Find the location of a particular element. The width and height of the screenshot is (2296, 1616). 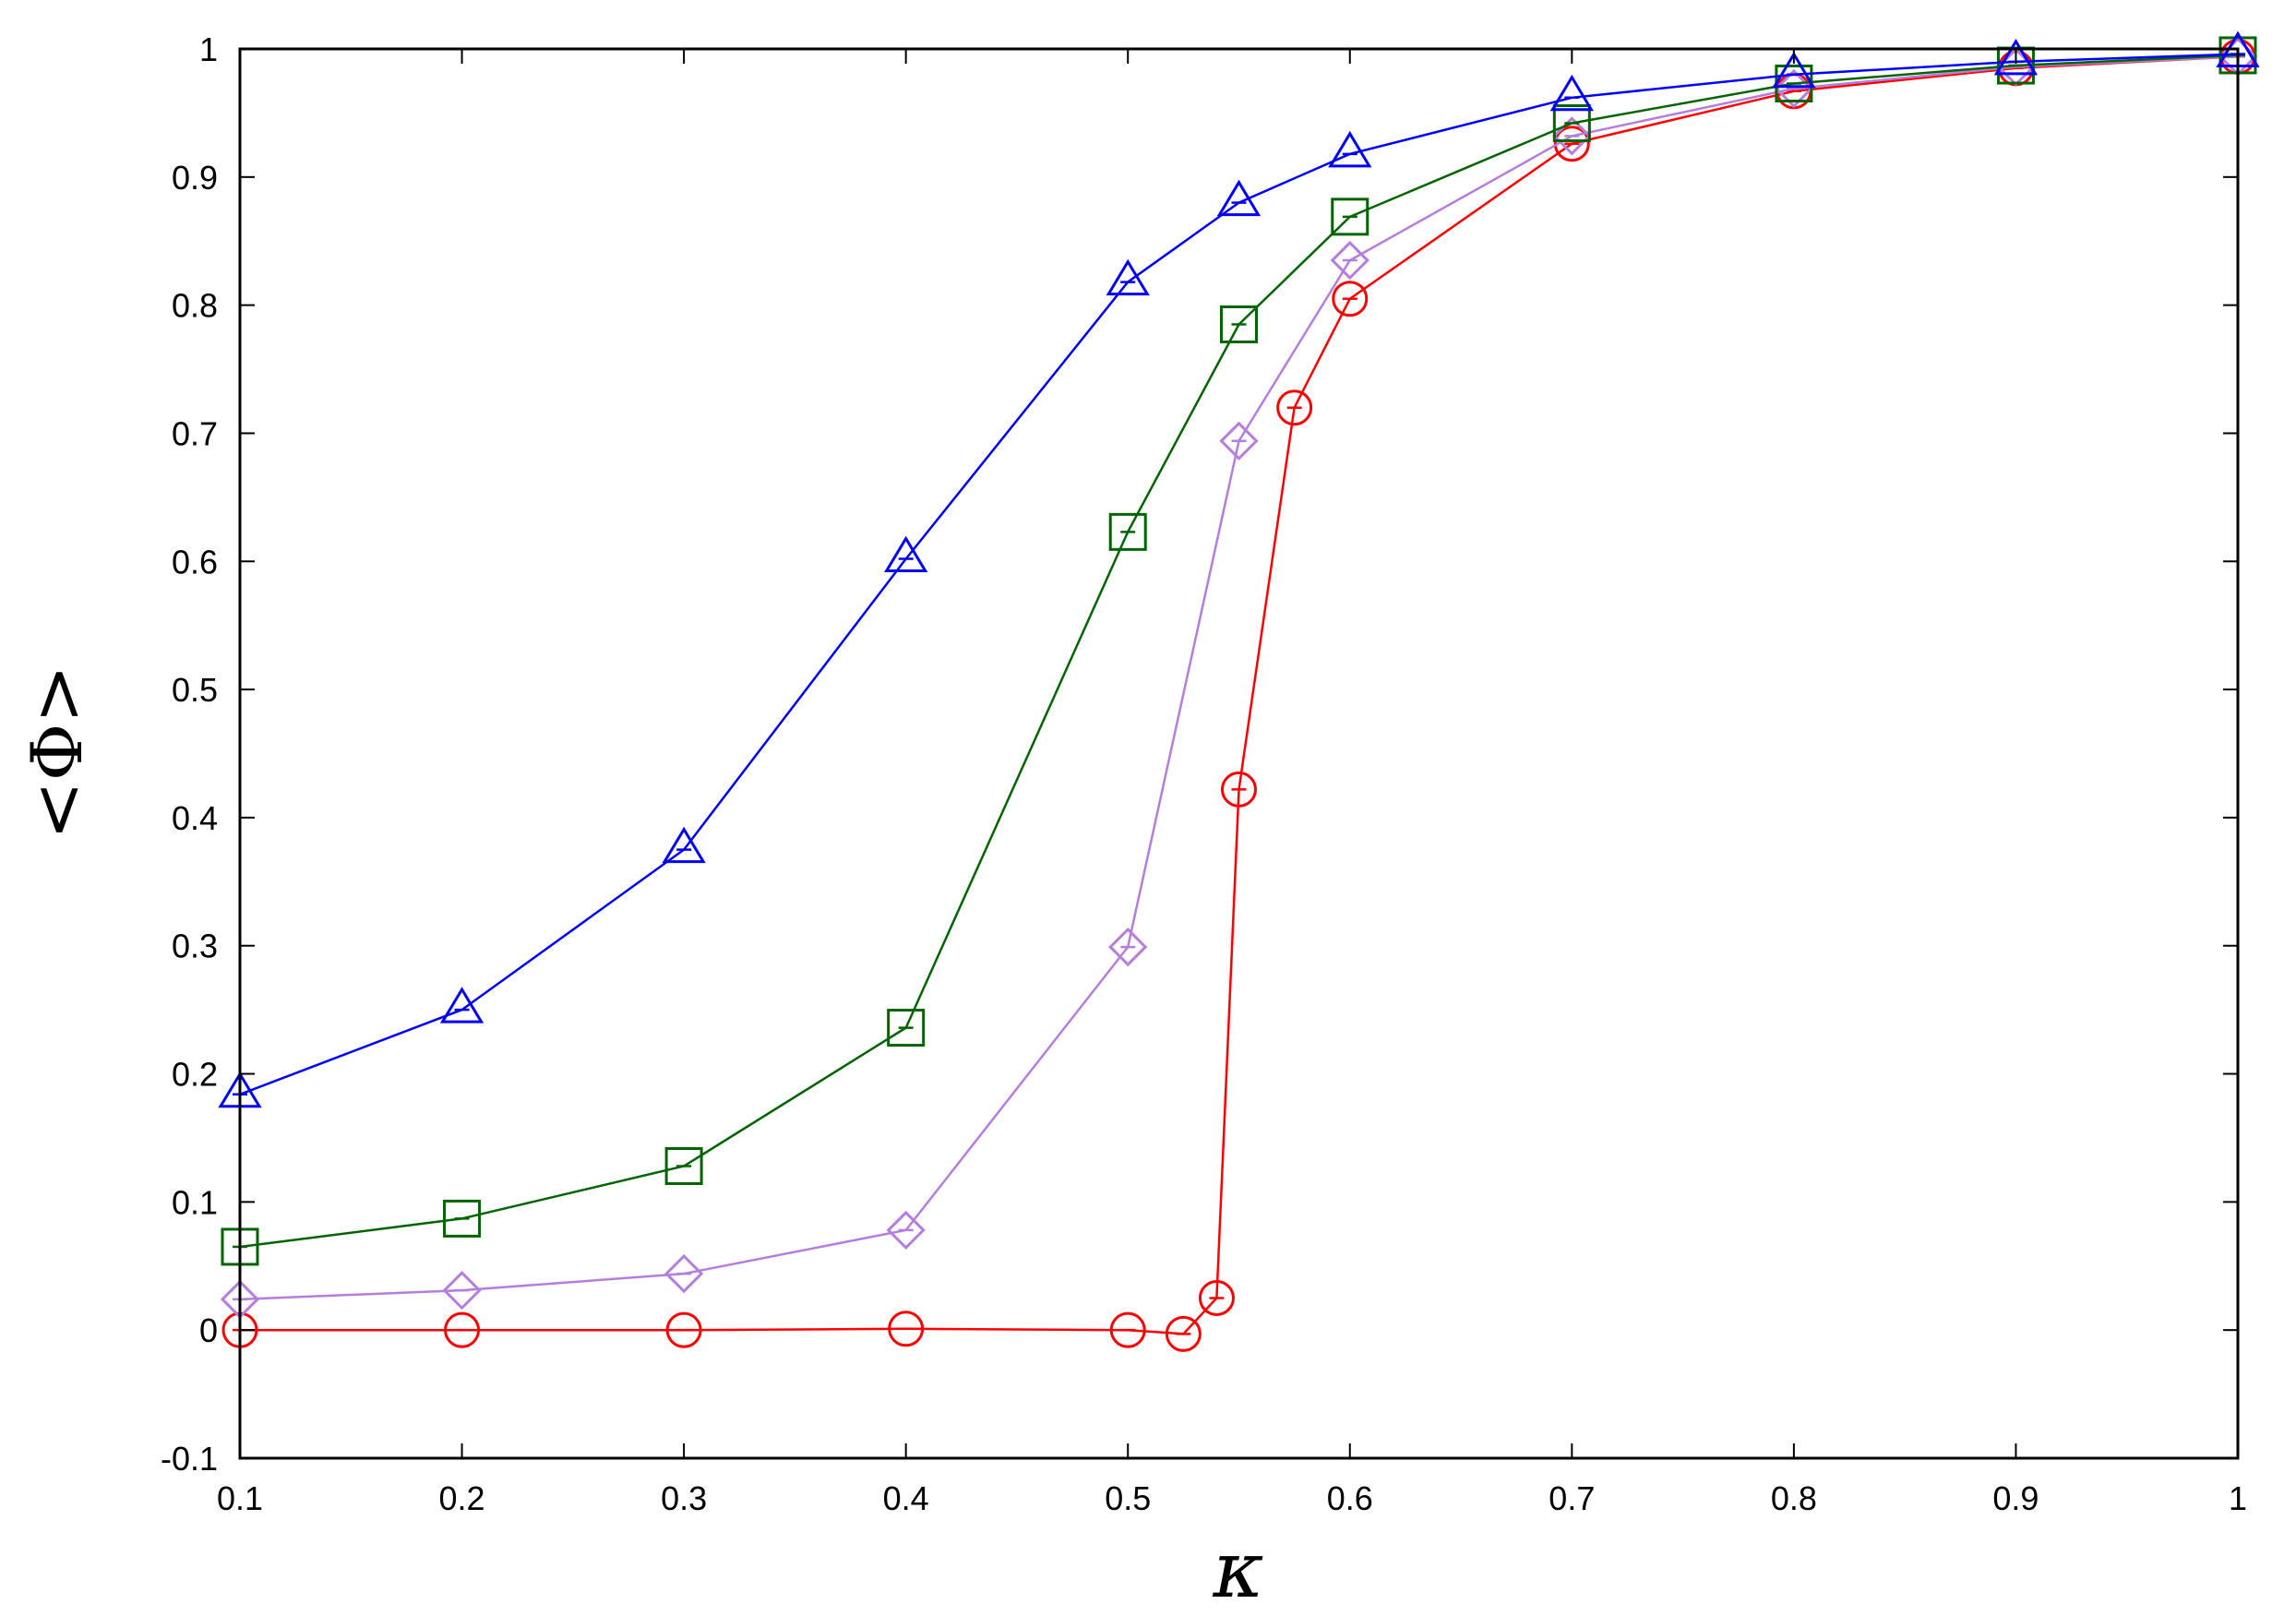

x-tick-label: 1 is located at coordinates (2238, 1498).